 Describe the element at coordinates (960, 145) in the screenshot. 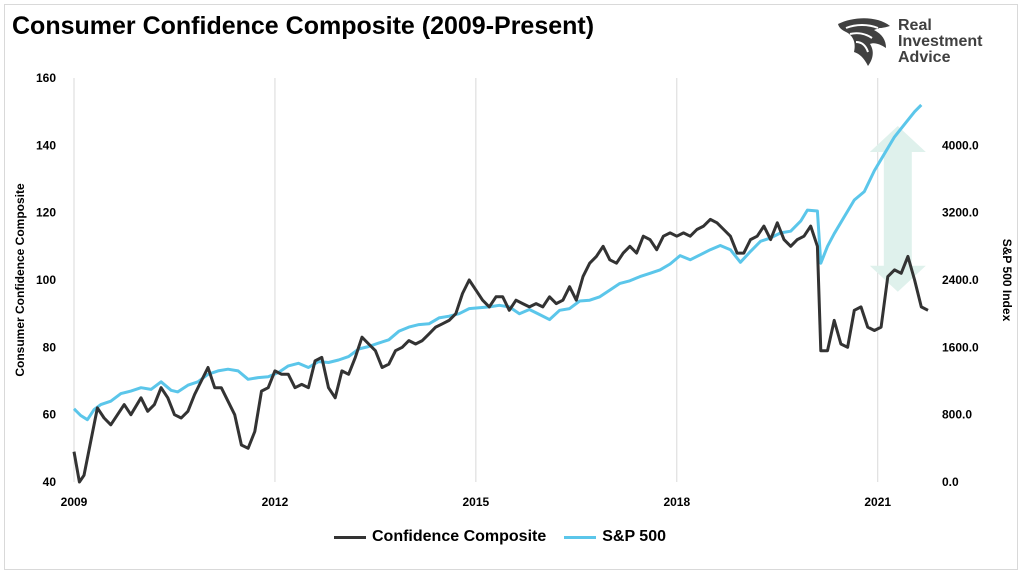

I see `y2-tick-label: 4000.0` at that location.